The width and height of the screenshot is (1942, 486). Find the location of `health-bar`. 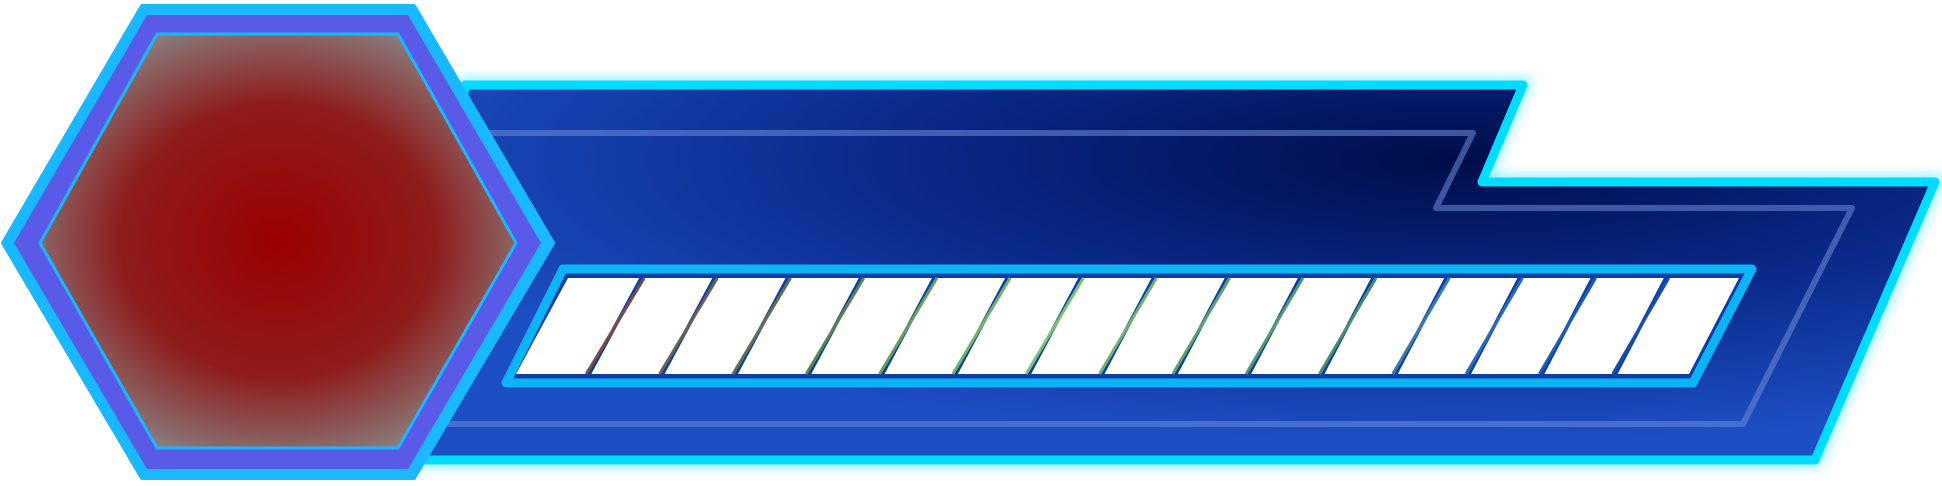

health-bar is located at coordinates (1127, 326).